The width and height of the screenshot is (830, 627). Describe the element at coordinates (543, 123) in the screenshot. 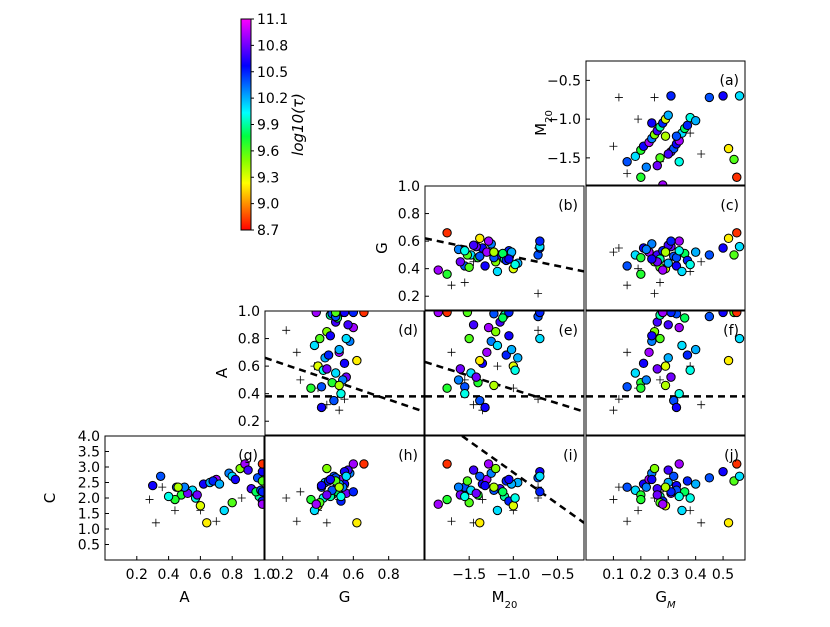

I see `y-axis-label: M20` at that location.